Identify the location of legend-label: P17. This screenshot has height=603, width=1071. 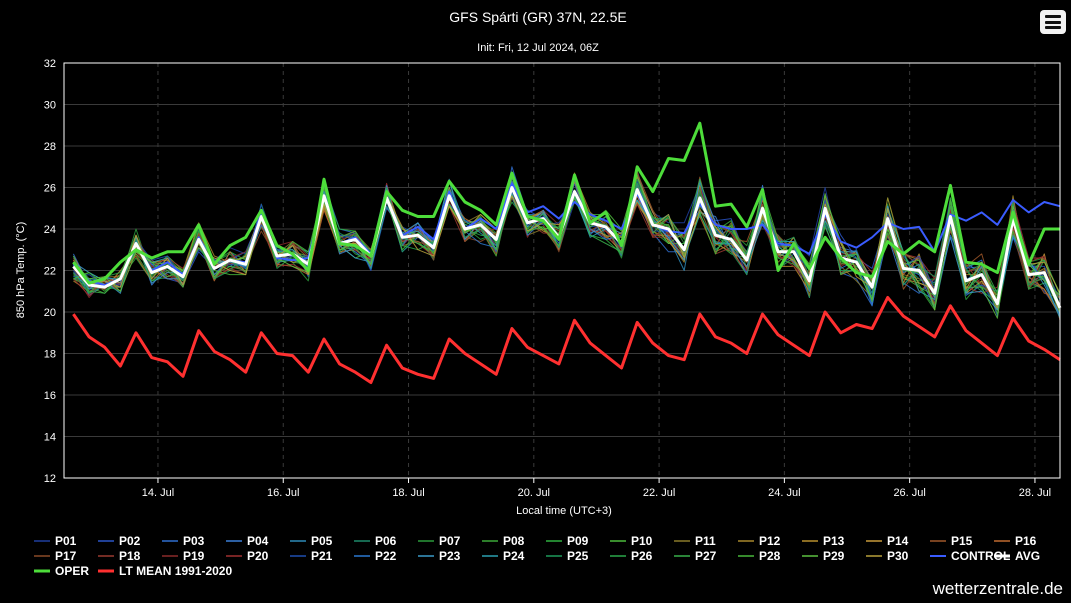
(66, 556).